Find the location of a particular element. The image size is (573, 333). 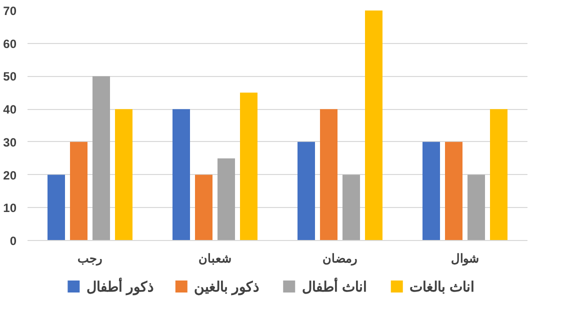

x-tick-label: شوال is located at coordinates (465, 259).